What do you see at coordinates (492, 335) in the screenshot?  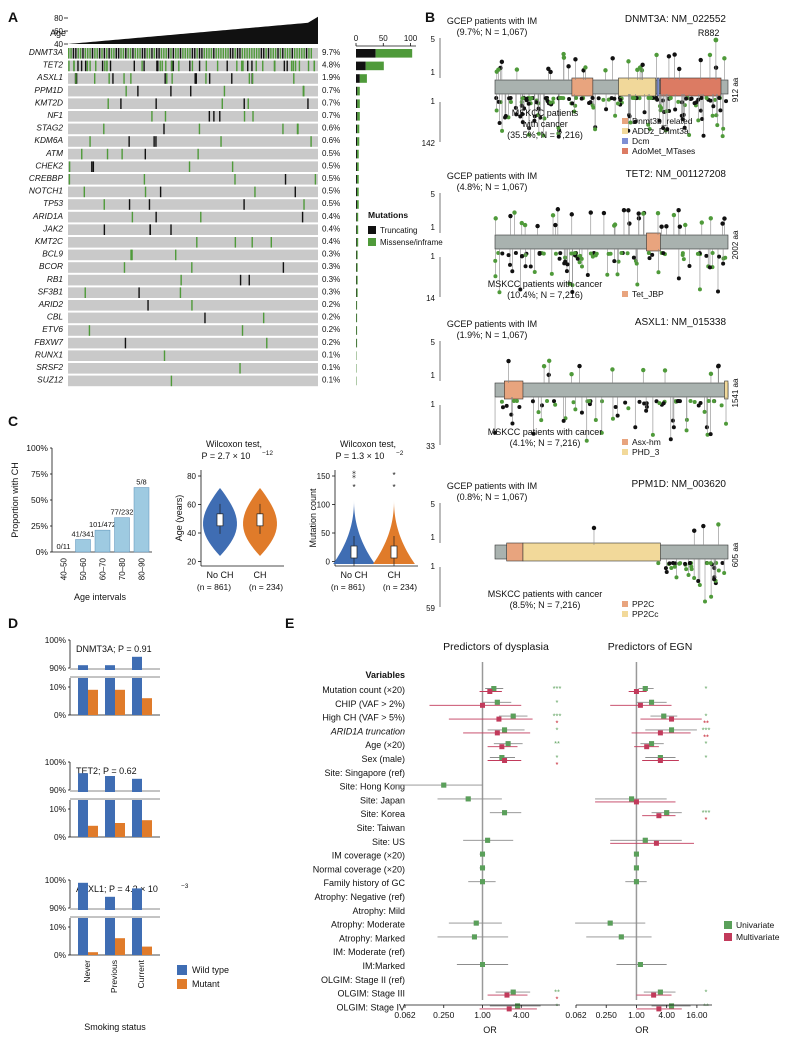 I see `gcep-sub: (1.9%; N = 1,067)` at bounding box center [492, 335].